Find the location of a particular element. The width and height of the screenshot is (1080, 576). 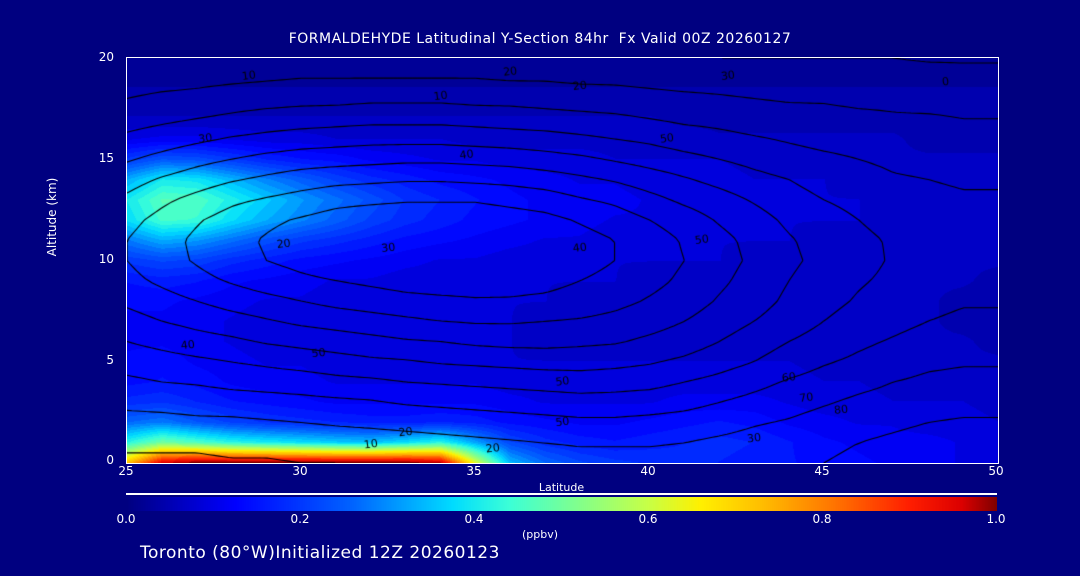

x-tick-label-40: 40 is located at coordinates (648, 471).